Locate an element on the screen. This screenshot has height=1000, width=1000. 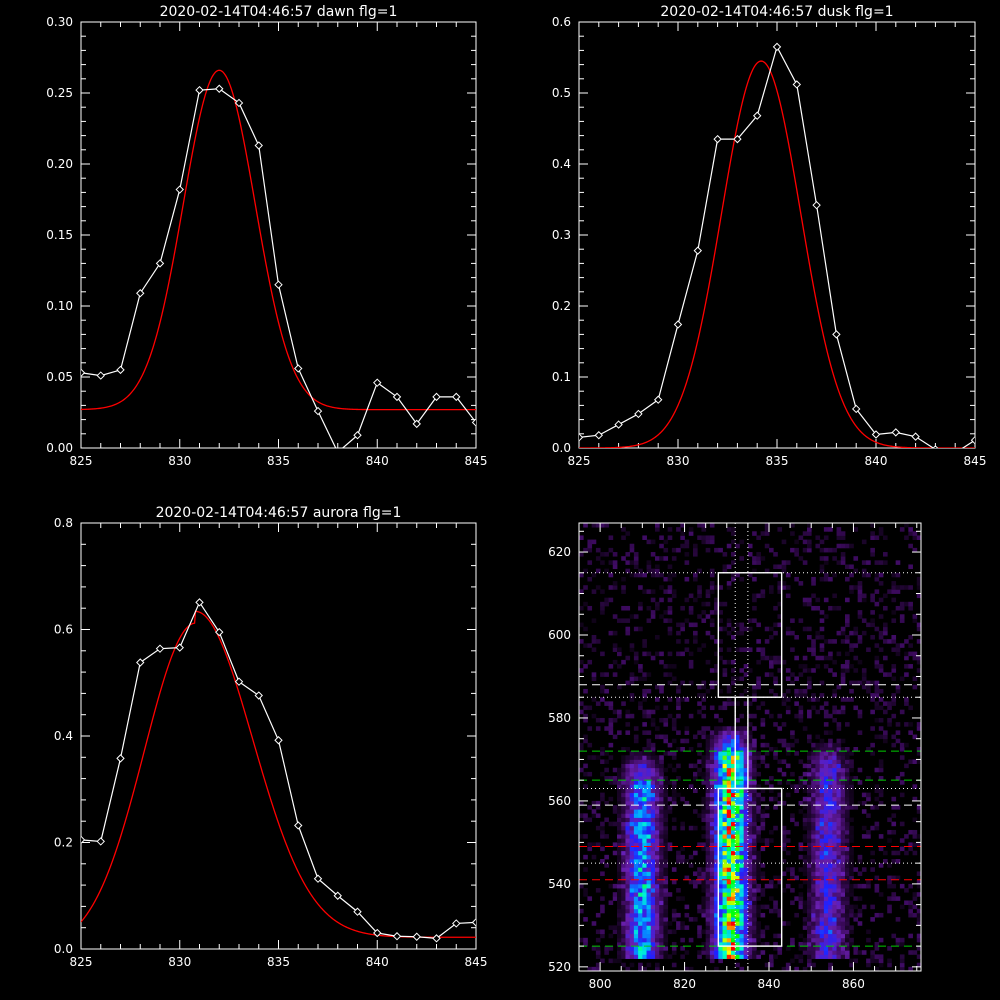
y-tick-label: 0.6 is located at coordinates (63, 630).